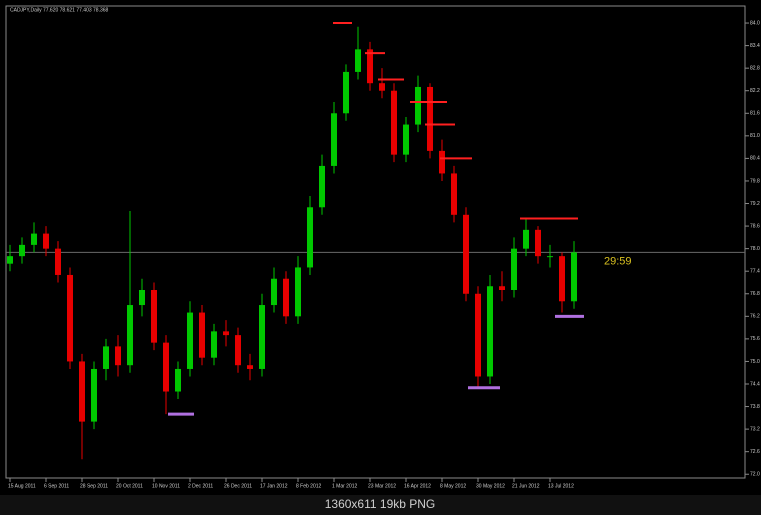 The image size is (761, 515). I want to click on y-tick-label: 76.8, so click(755, 294).